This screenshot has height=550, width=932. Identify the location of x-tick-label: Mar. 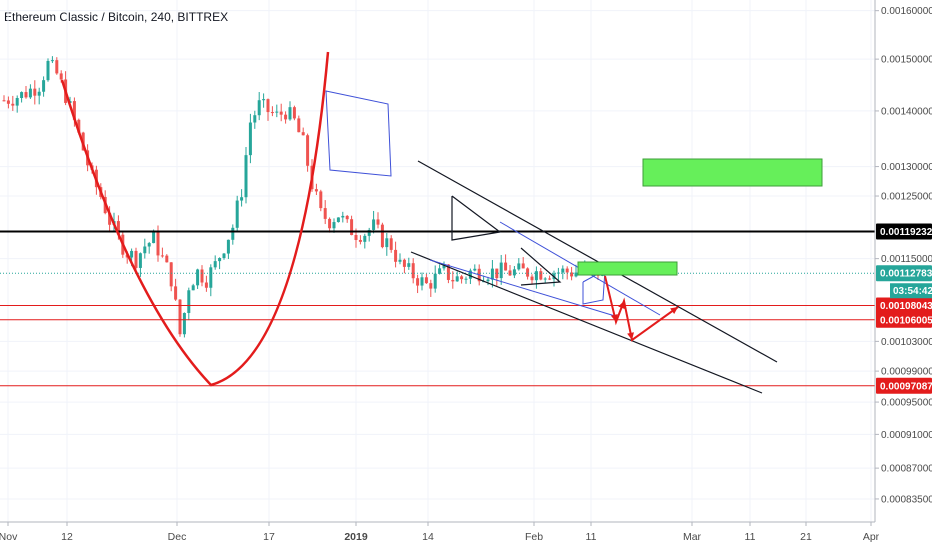
(692, 537).